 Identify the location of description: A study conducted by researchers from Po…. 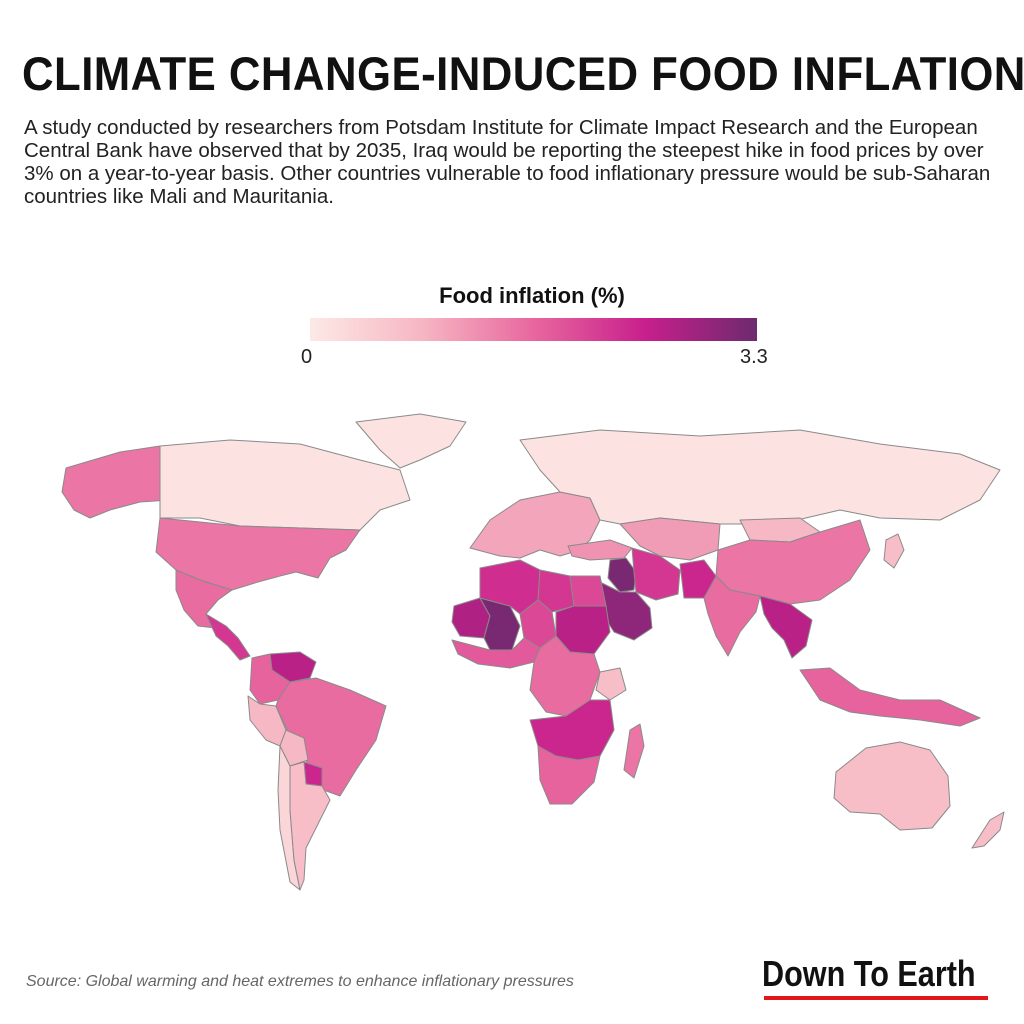
(507, 162).